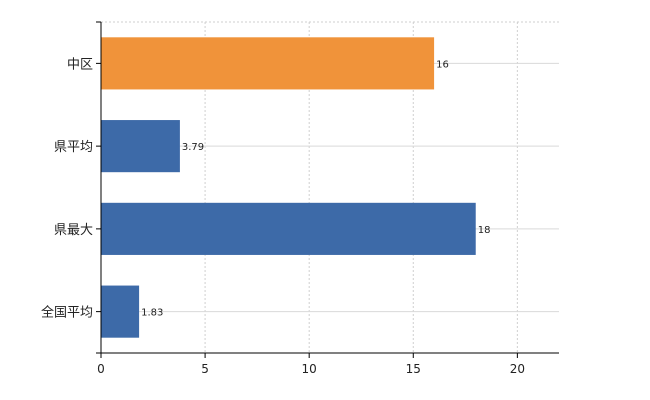 Image resolution: width=650 pixels, height=400 pixels. Describe the element at coordinates (152, 313) in the screenshot. I see `data-label-3: 1.83` at that location.